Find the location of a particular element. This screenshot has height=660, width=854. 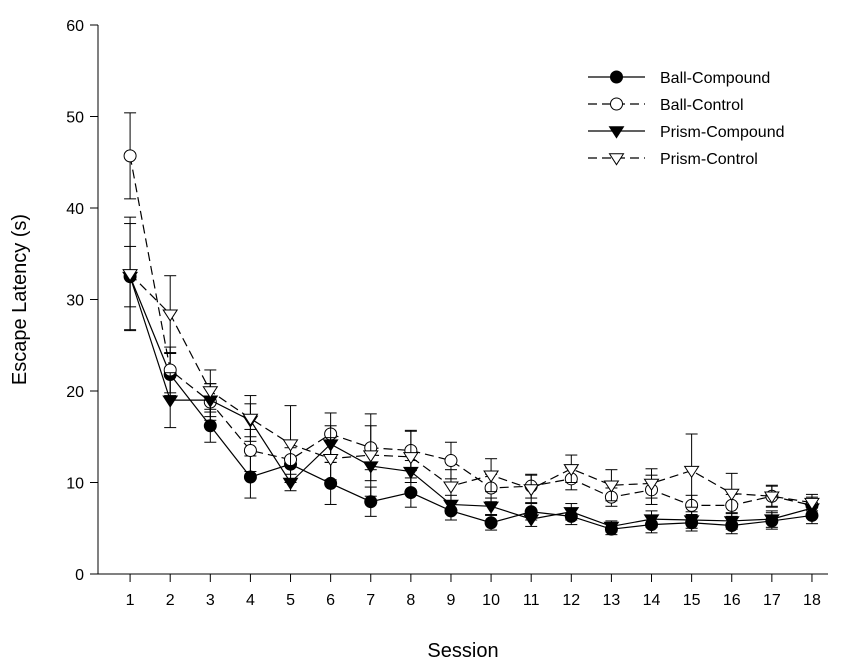

y-tick-label: 10 is located at coordinates (75, 484).